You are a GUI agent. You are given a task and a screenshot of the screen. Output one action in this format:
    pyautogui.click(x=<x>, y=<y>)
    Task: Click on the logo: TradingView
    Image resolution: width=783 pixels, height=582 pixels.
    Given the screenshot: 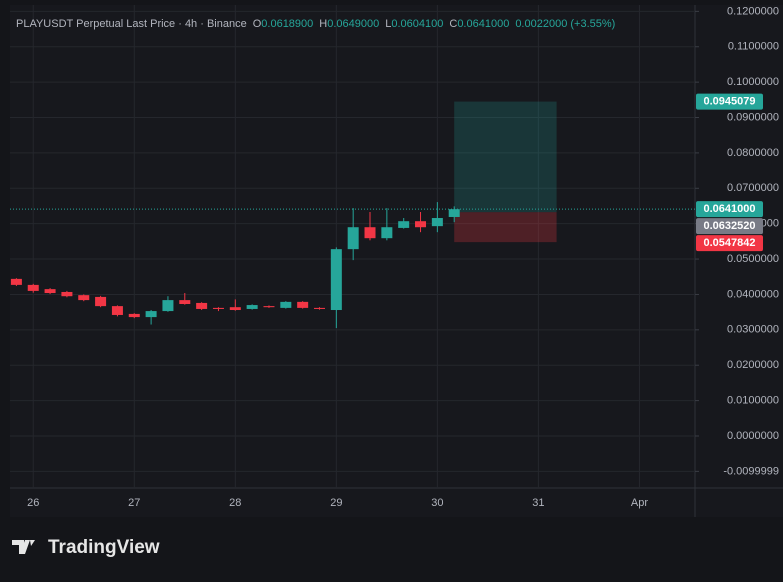 What is the action you would take?
    pyautogui.click(x=86, y=547)
    